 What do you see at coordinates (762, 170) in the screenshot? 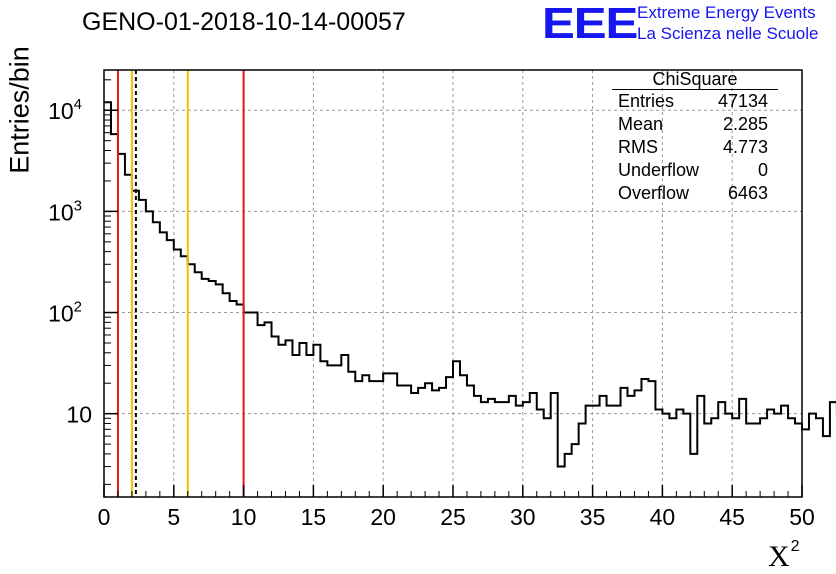
I see `stats-value: 0` at bounding box center [762, 170].